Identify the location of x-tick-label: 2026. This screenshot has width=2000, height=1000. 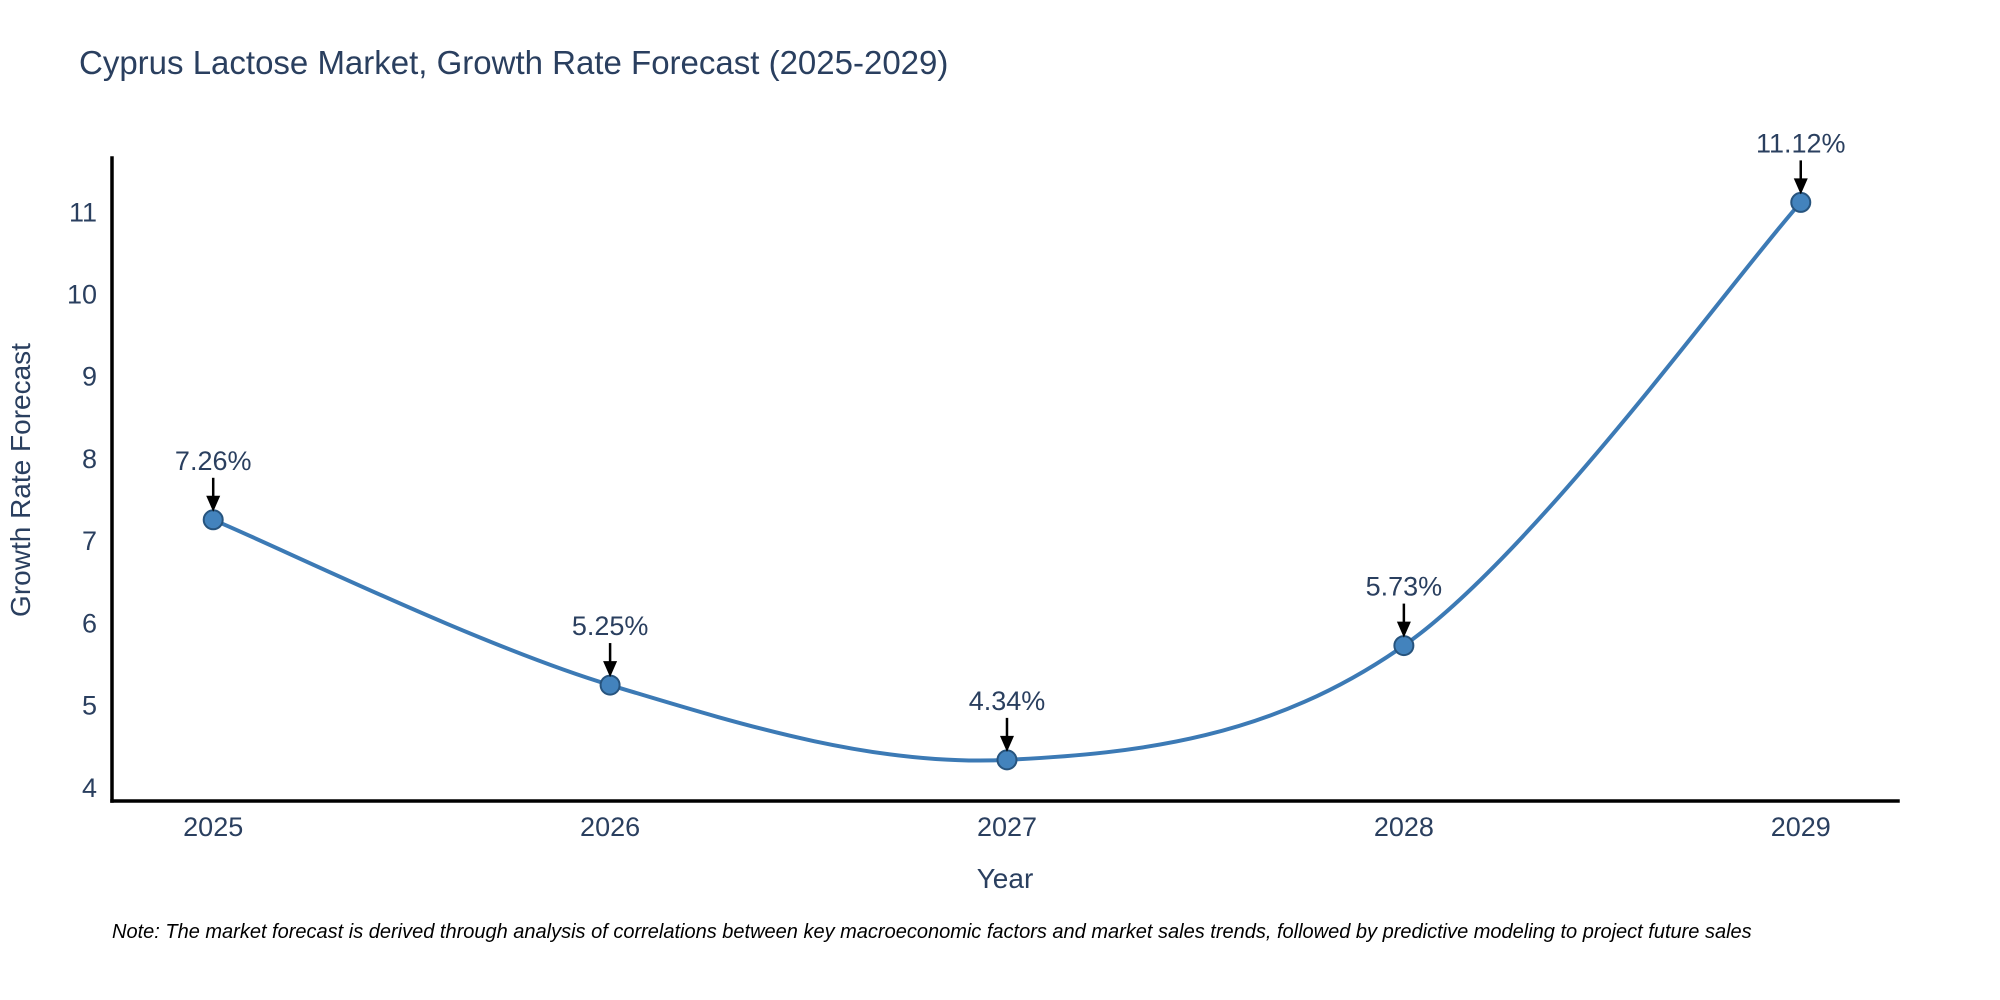
(610, 827).